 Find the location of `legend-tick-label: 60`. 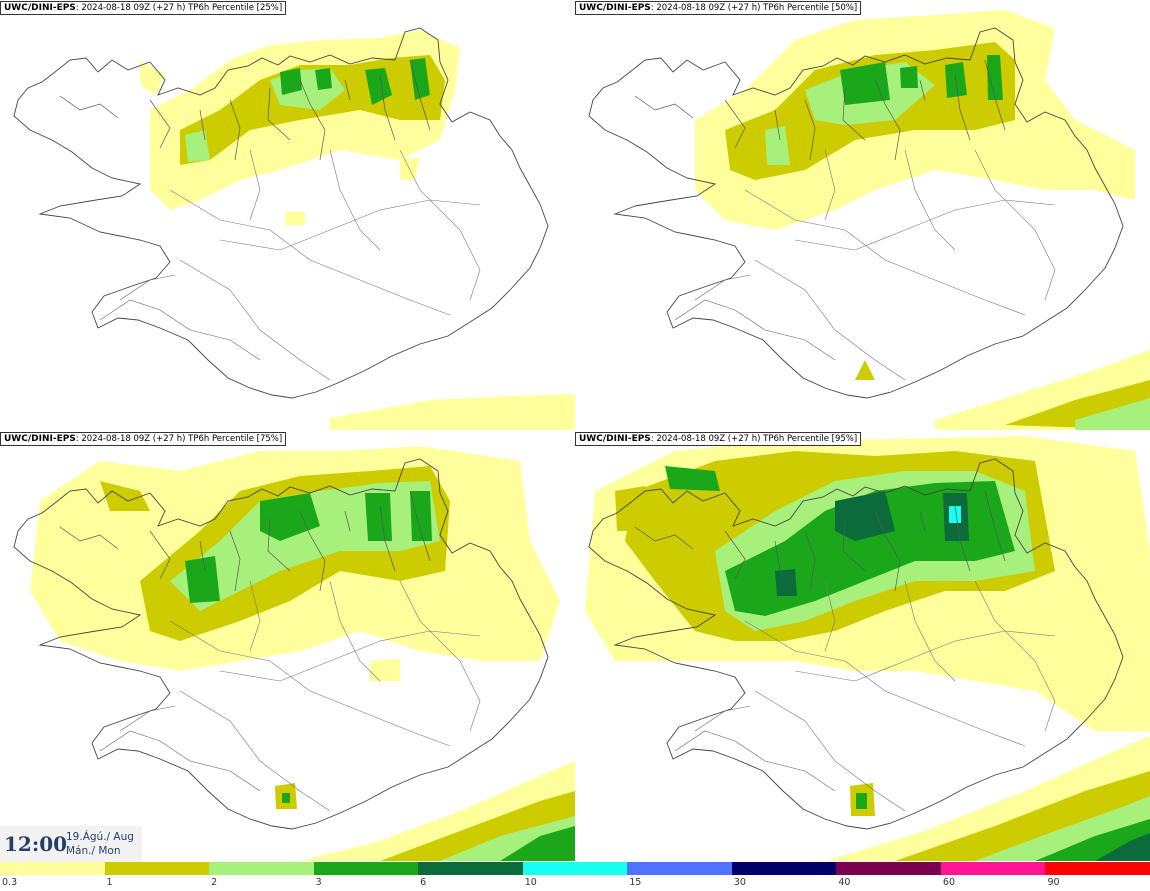

legend-tick-label: 60 is located at coordinates (948, 882).